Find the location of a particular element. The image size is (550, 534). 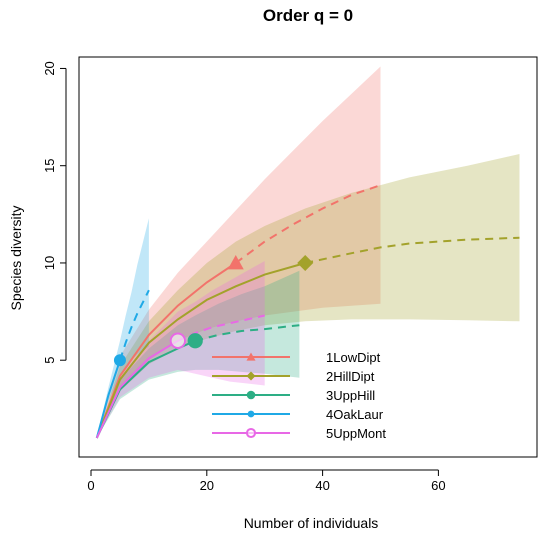

observed-point-2HillDipt is located at coordinates (305, 262).